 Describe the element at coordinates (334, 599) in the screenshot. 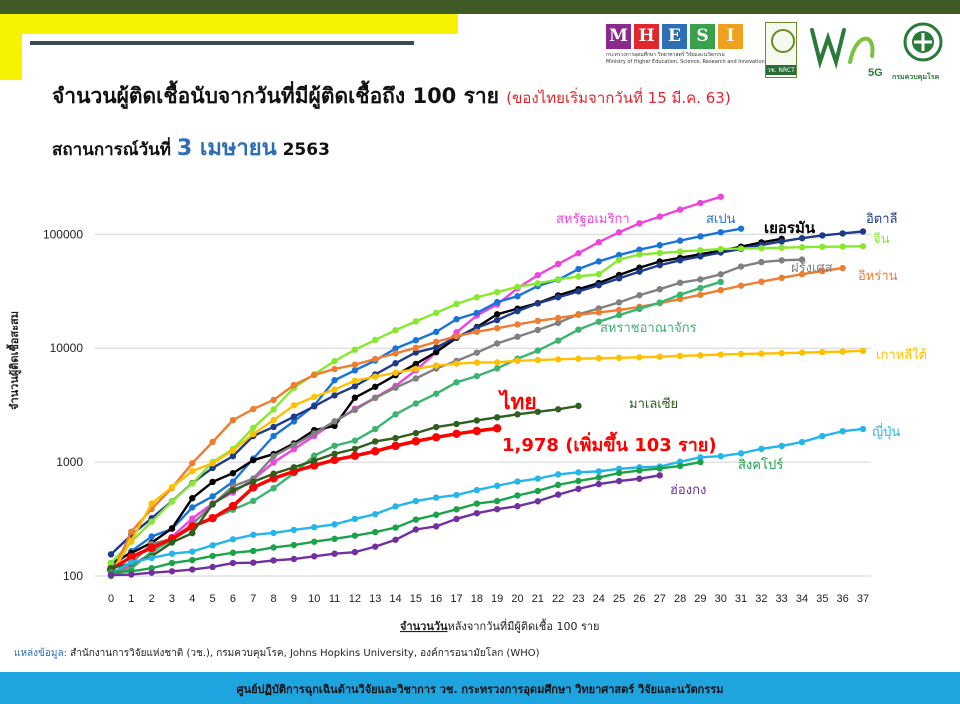

I see `x-tick-label: 11` at that location.